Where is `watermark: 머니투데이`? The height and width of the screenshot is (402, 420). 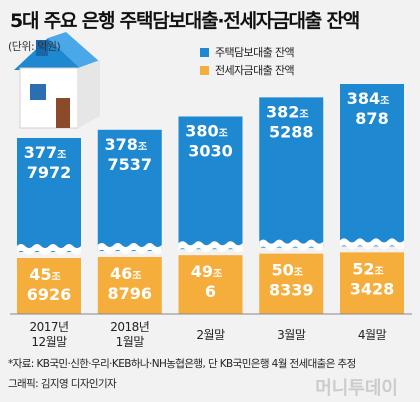
watermark: 머니투데이 is located at coordinates (356, 388).